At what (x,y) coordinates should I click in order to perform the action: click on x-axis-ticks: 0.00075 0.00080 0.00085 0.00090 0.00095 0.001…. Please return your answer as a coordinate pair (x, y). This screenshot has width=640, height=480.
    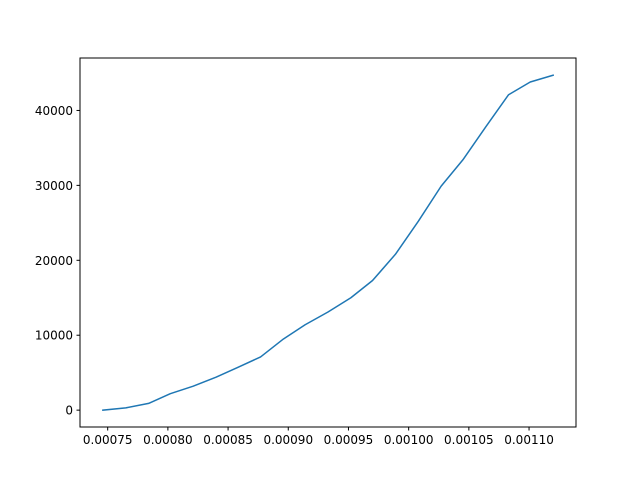
    Looking at the image, I should click on (318, 437).